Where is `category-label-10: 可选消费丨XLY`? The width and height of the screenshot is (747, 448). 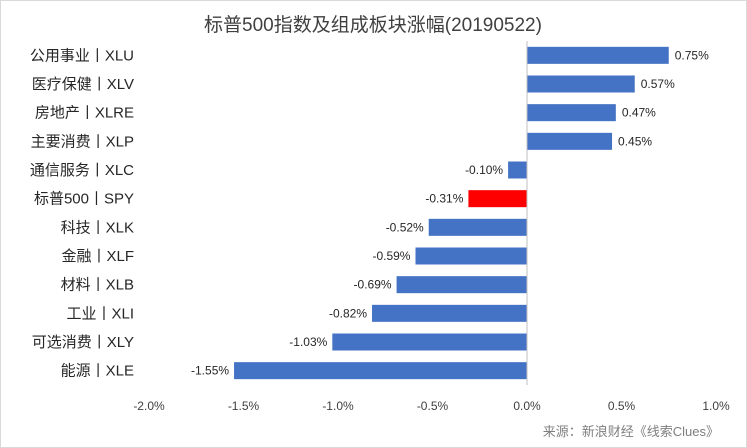 category-label-10: 可选消费丨XLY is located at coordinates (83, 342).